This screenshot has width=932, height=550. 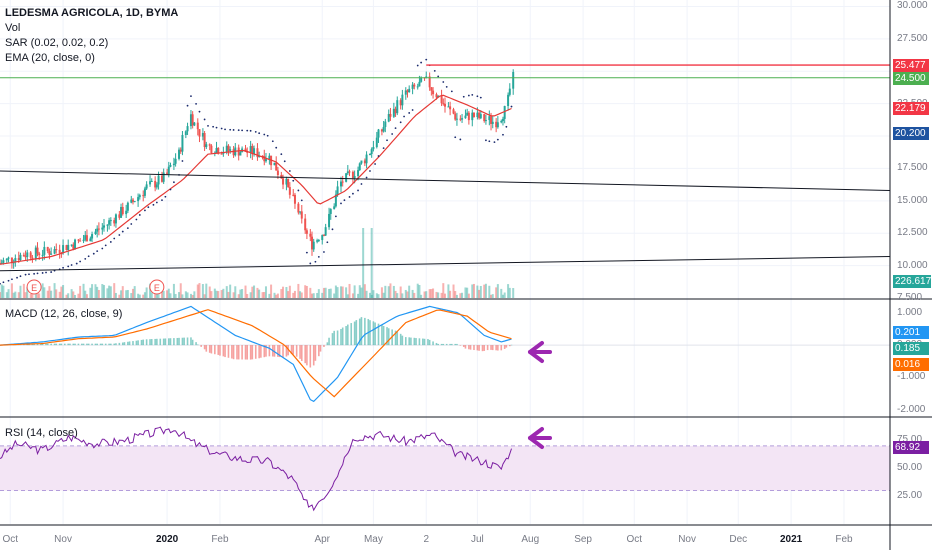 I want to click on signal-line, so click(x=256, y=353).